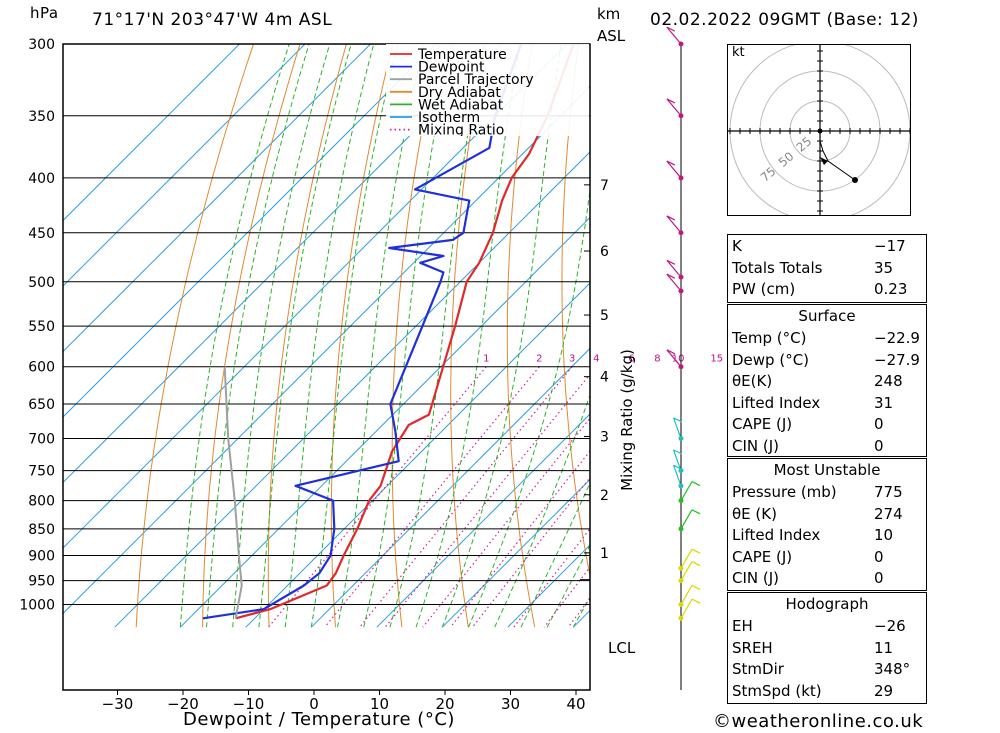 The width and height of the screenshot is (1000, 733). Describe the element at coordinates (884, 647) in the screenshot. I see `row-value: 11` at that location.